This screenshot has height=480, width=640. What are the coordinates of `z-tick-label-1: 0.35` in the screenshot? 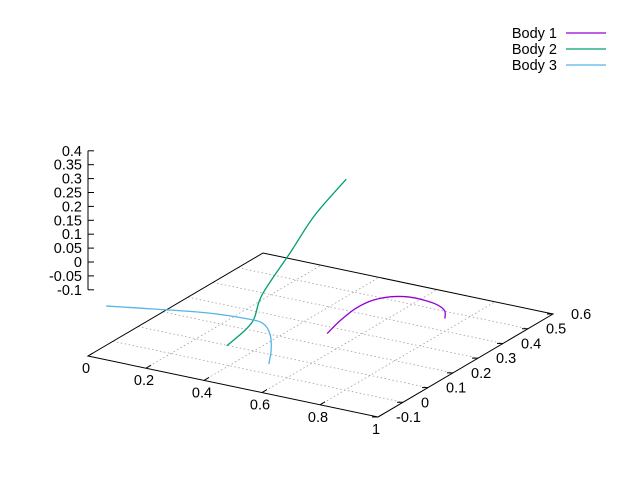 It's located at (68, 166).